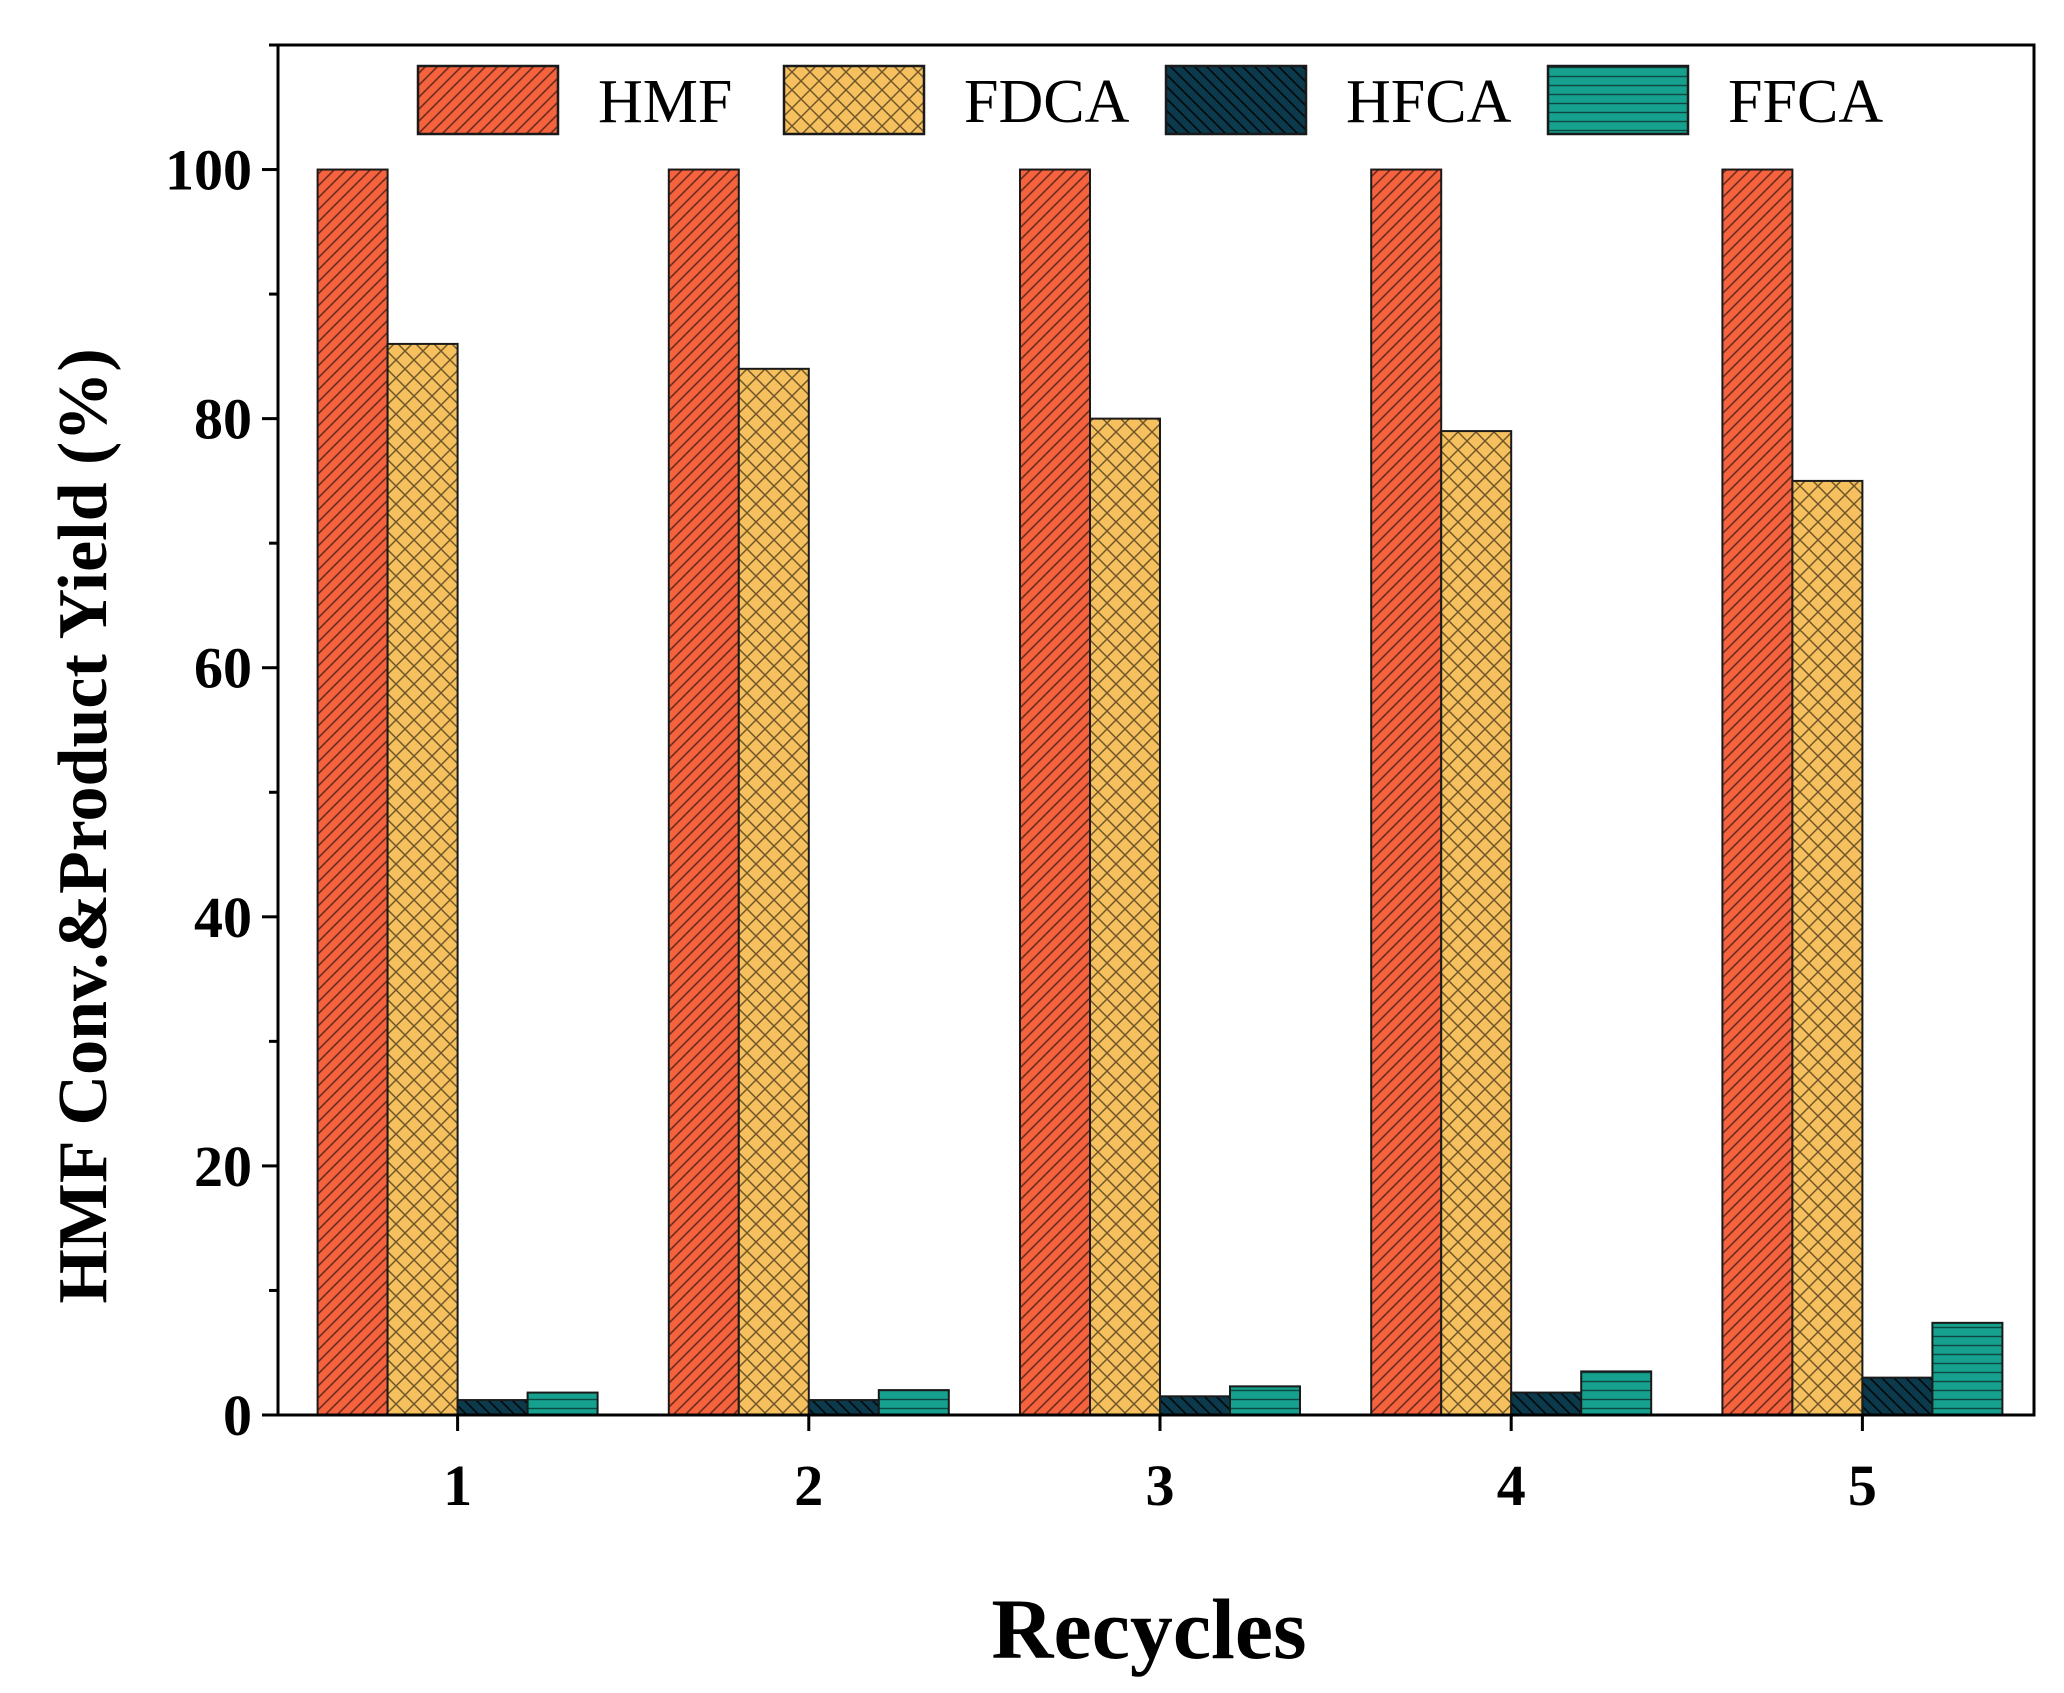 The image size is (2064, 1693). I want to click on legend-label: FFCA, so click(1805, 102).